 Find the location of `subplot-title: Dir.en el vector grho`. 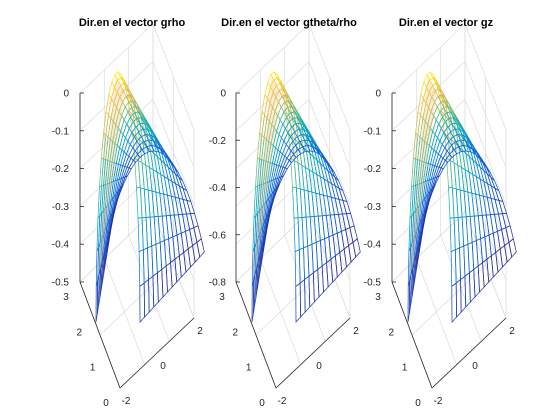

subplot-title: Dir.en el vector grho is located at coordinates (132, 23).